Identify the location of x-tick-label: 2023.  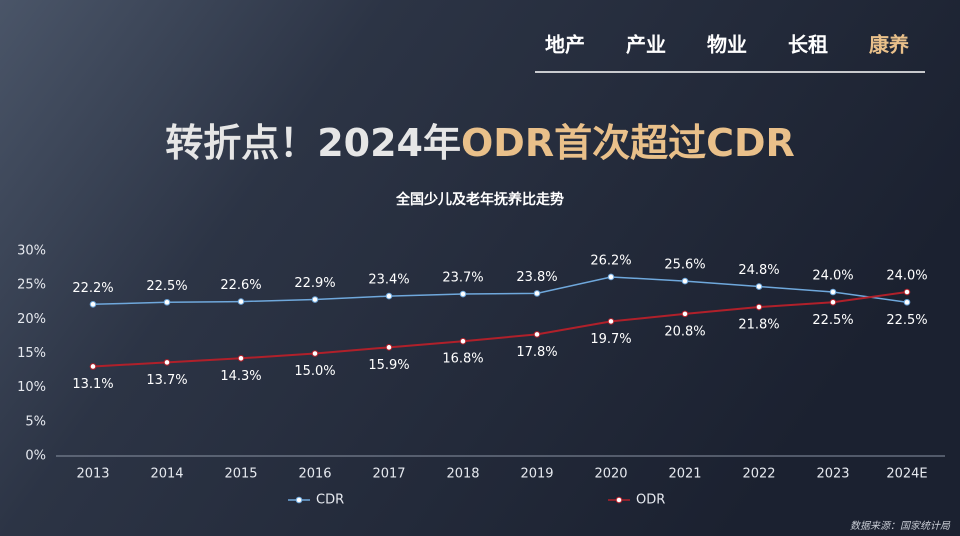
(832, 474).